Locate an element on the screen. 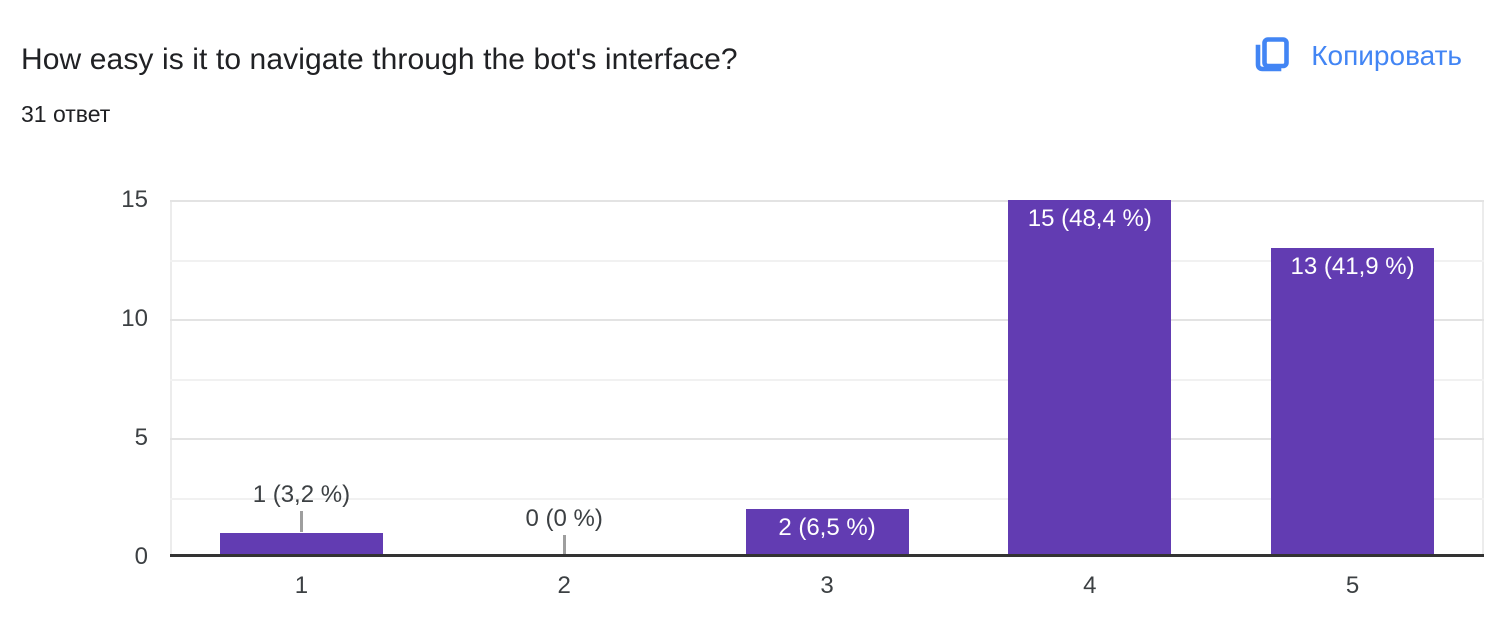 This screenshot has width=1490, height=630. x-axis-label: 2 is located at coordinates (564, 585).